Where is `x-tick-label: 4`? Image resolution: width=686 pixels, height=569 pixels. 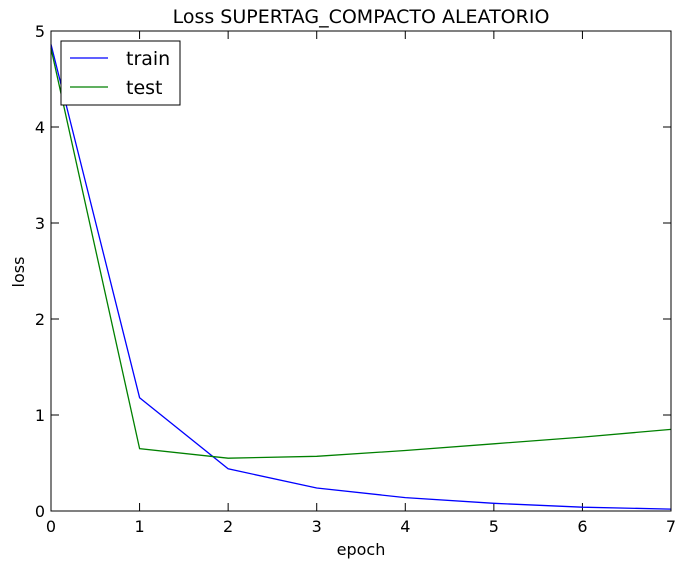
x-tick-label: 4 is located at coordinates (405, 526).